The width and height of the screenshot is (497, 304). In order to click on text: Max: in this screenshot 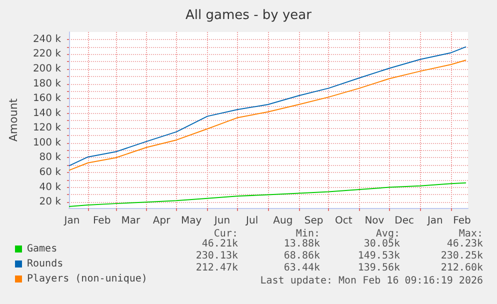, I will do `click(470, 234)`.